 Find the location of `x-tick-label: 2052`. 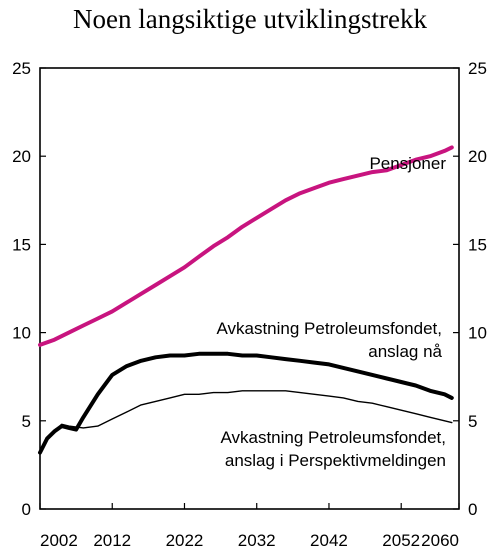

x-tick-label: 2052 is located at coordinates (401, 540).